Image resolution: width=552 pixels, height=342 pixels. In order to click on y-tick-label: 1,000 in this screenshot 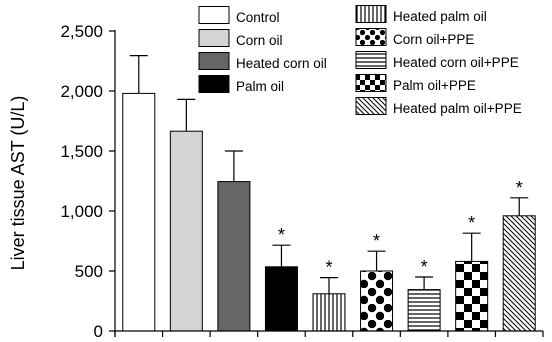, I will do `click(81, 211)`.